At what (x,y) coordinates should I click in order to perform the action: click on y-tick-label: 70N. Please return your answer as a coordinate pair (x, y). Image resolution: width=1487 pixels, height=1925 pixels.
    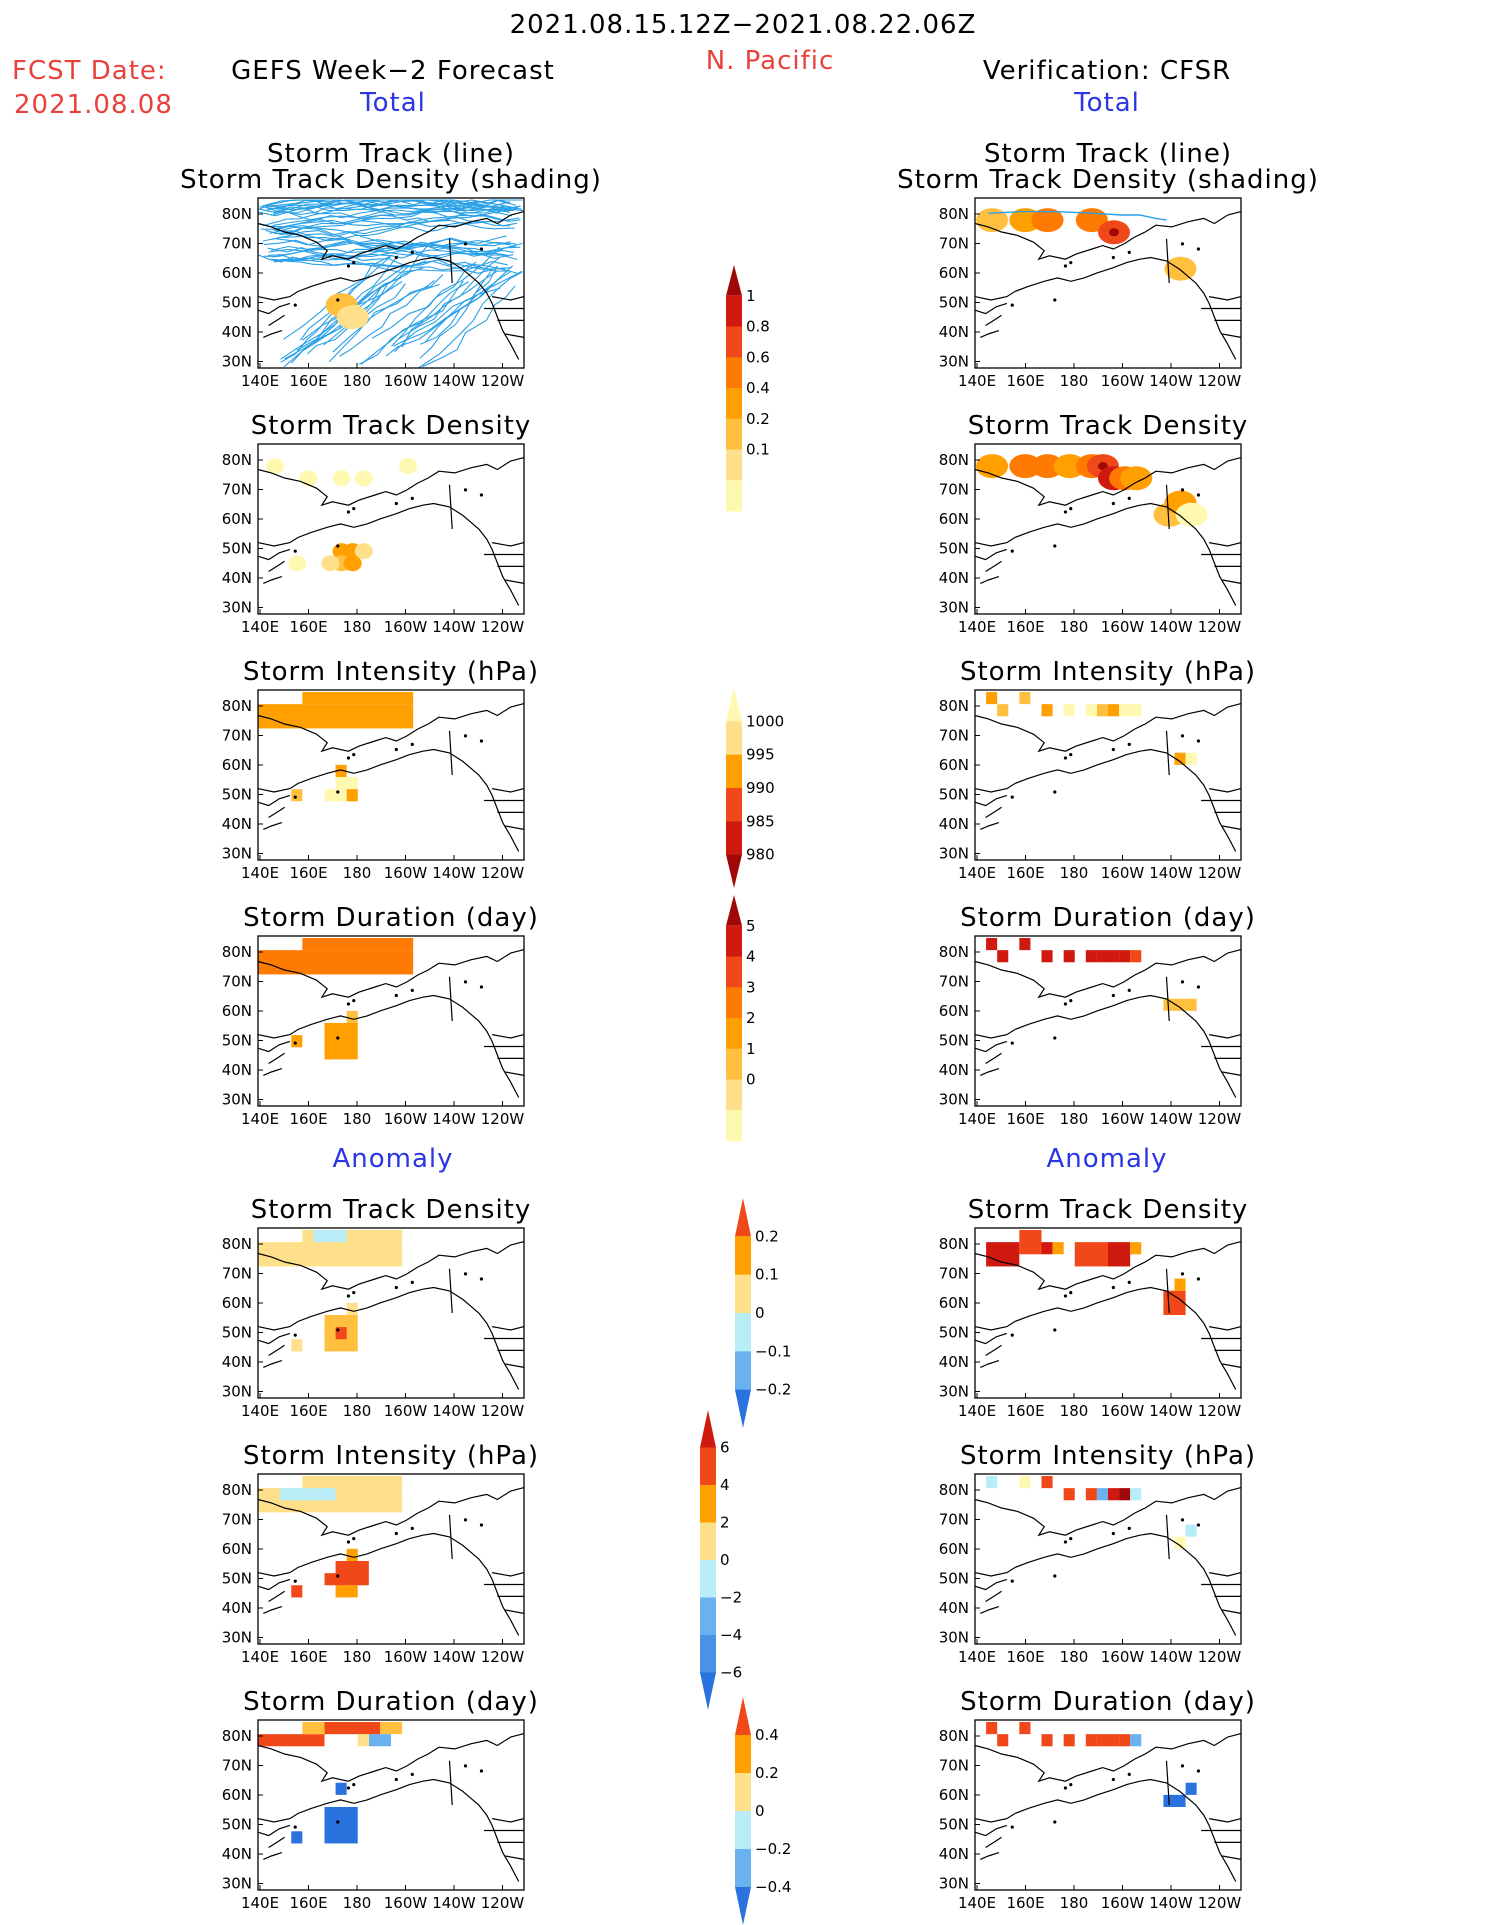
    Looking at the image, I should click on (237, 982).